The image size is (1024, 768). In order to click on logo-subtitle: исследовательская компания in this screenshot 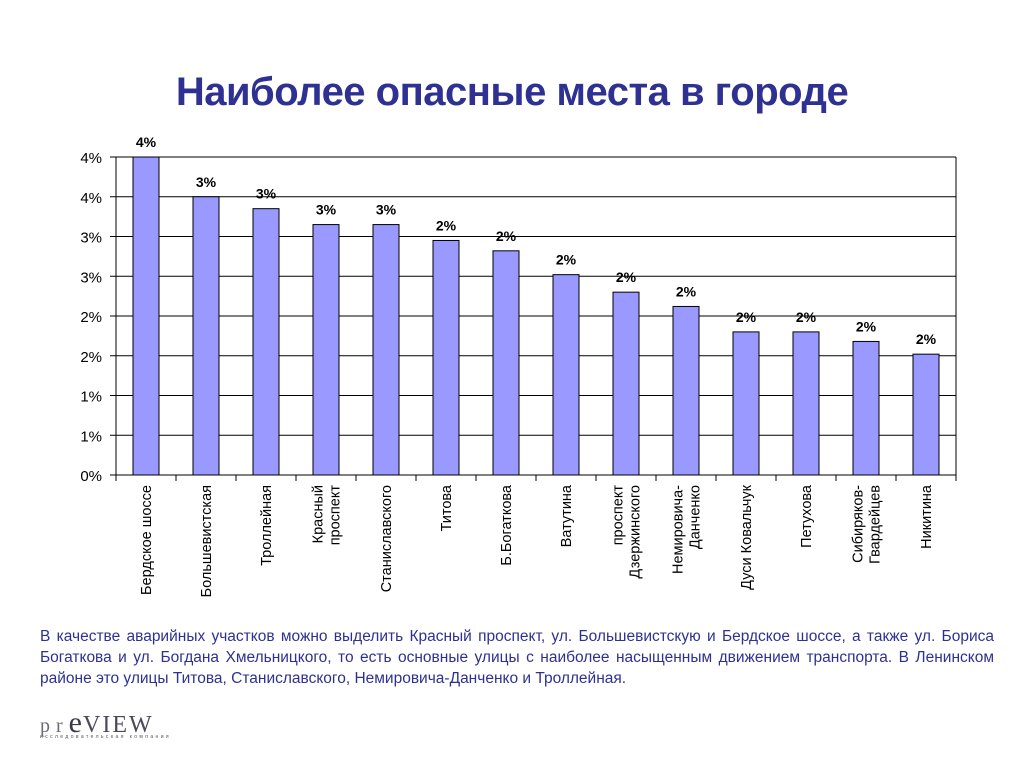, I will do `click(106, 737)`.